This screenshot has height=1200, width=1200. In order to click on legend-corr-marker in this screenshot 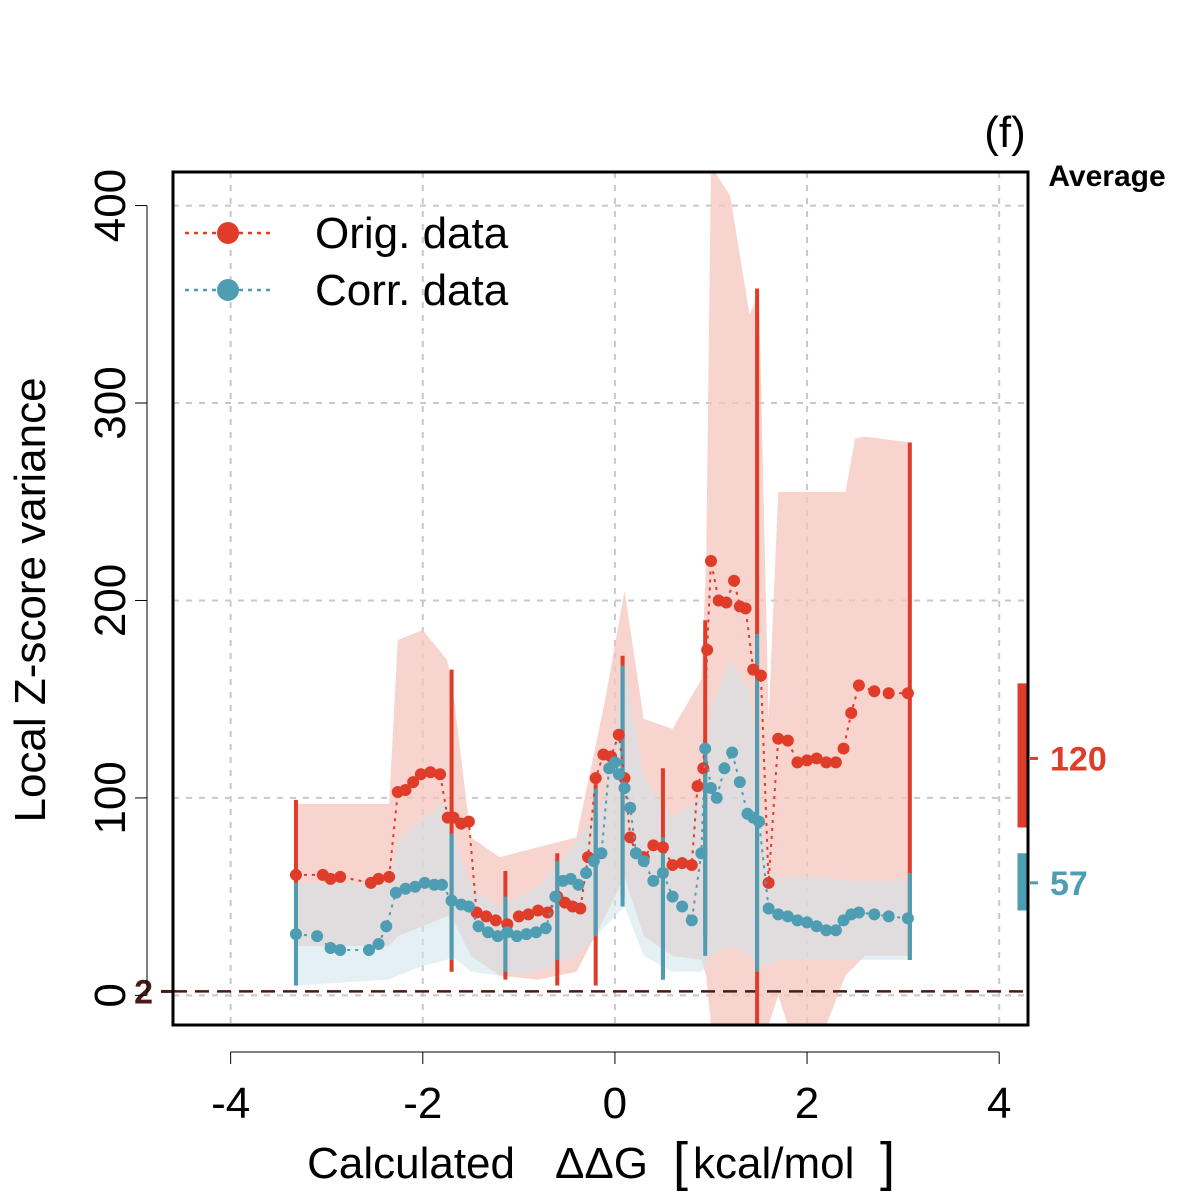, I will do `click(228, 290)`.